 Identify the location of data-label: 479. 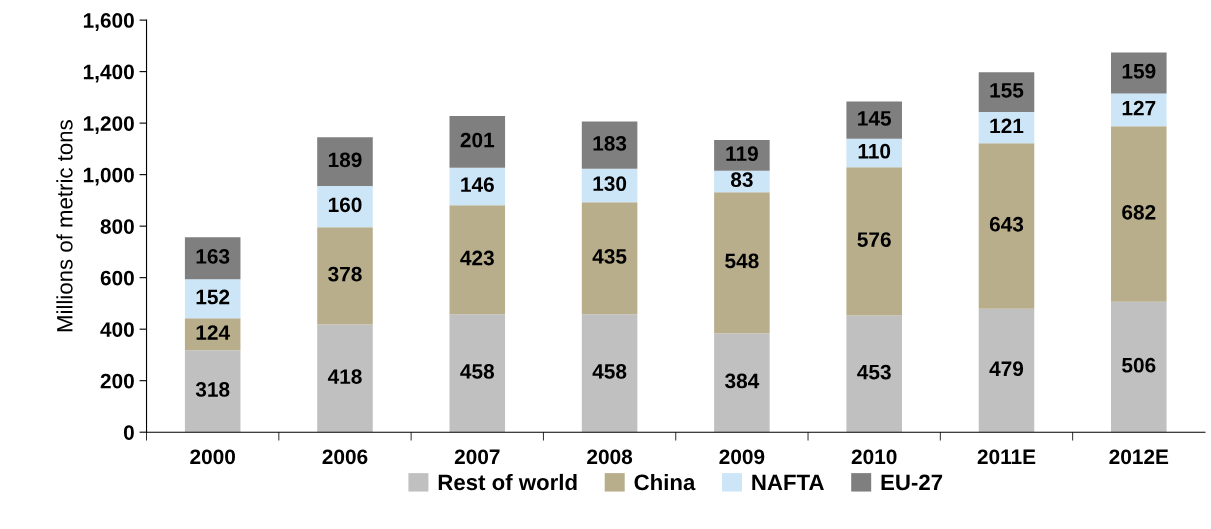
(1006, 369).